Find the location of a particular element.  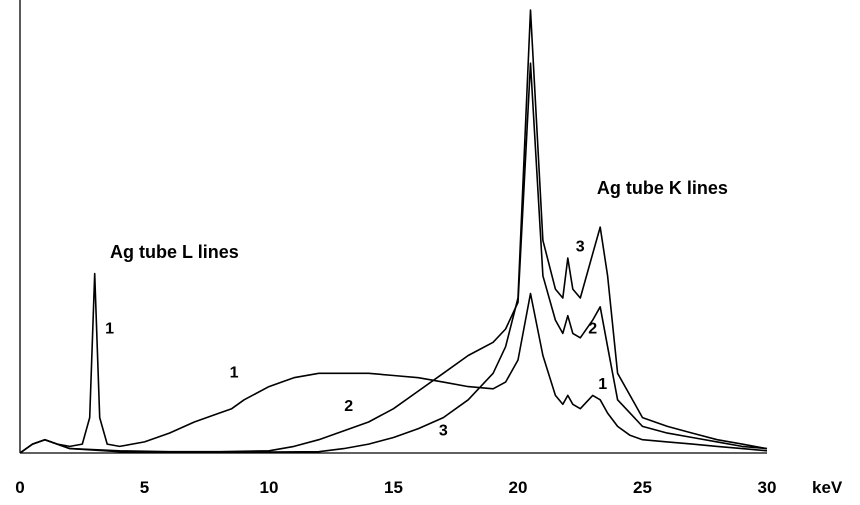

x-tick-labels: 0 5 10 15 20 25 30 is located at coordinates (395, 487).